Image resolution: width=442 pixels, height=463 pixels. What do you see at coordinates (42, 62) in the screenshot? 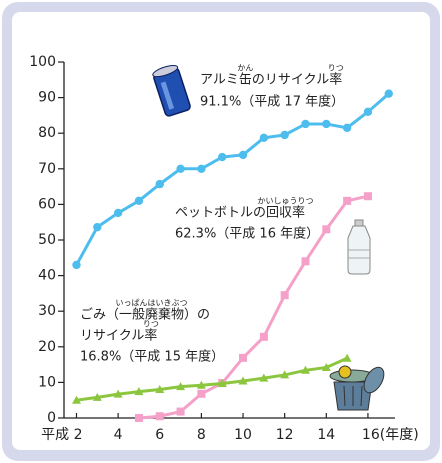
I see `y-tick-label: 100` at bounding box center [42, 62].